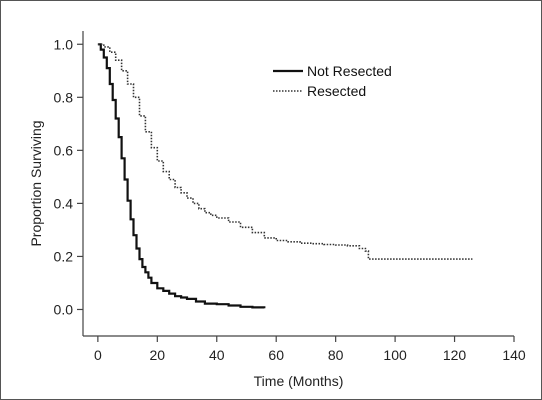  What do you see at coordinates (514, 355) in the screenshot?
I see `x-tick-label: 140` at bounding box center [514, 355].